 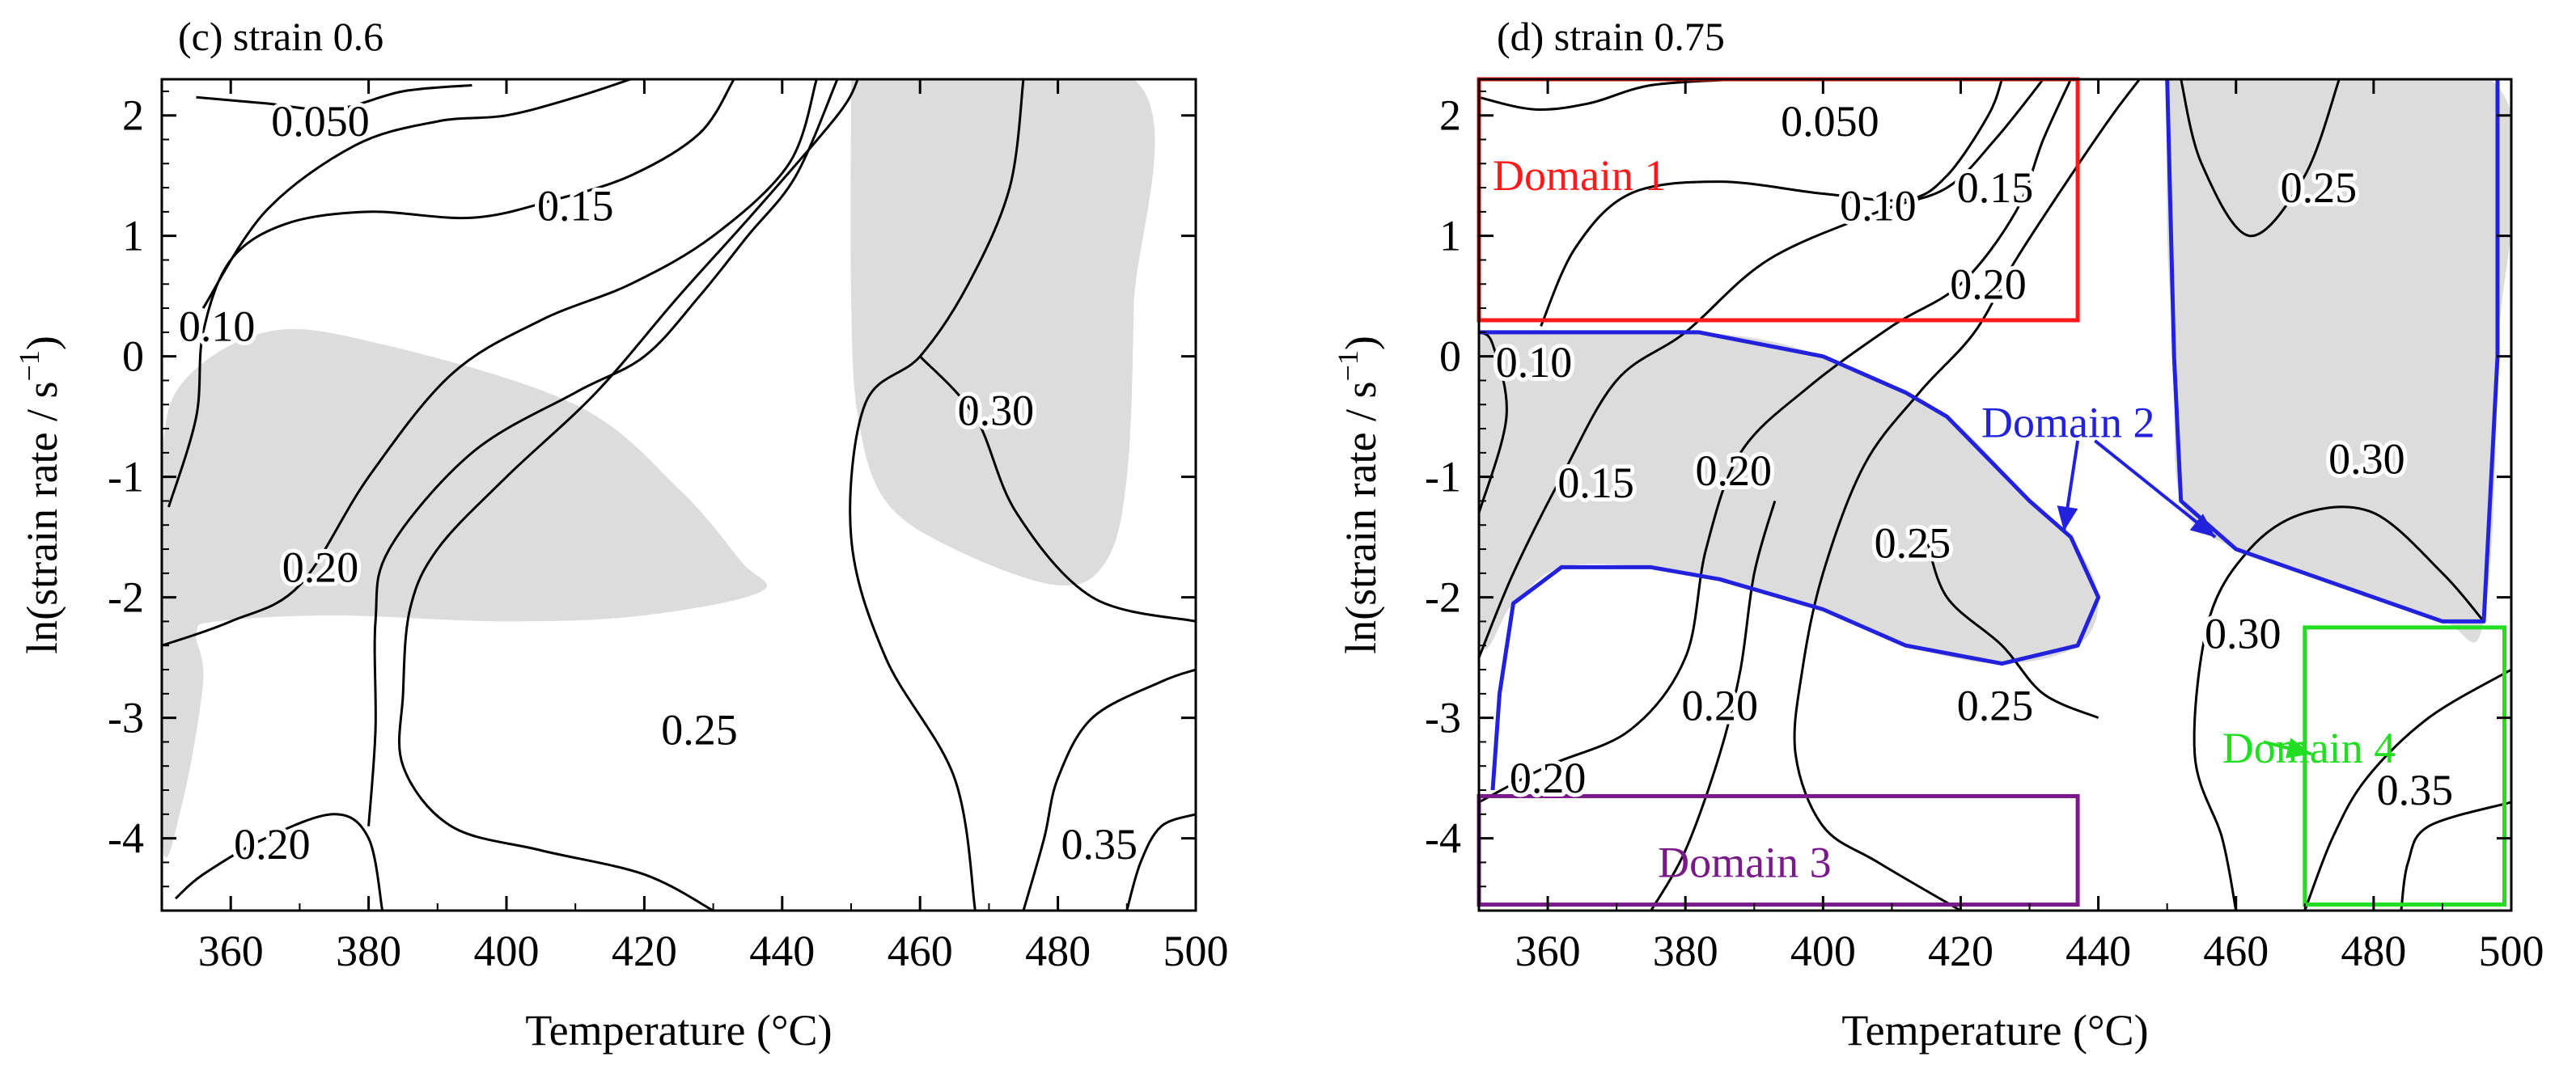 What do you see at coordinates (1443, 718) in the screenshot?
I see `y-tick-label: -3` at bounding box center [1443, 718].